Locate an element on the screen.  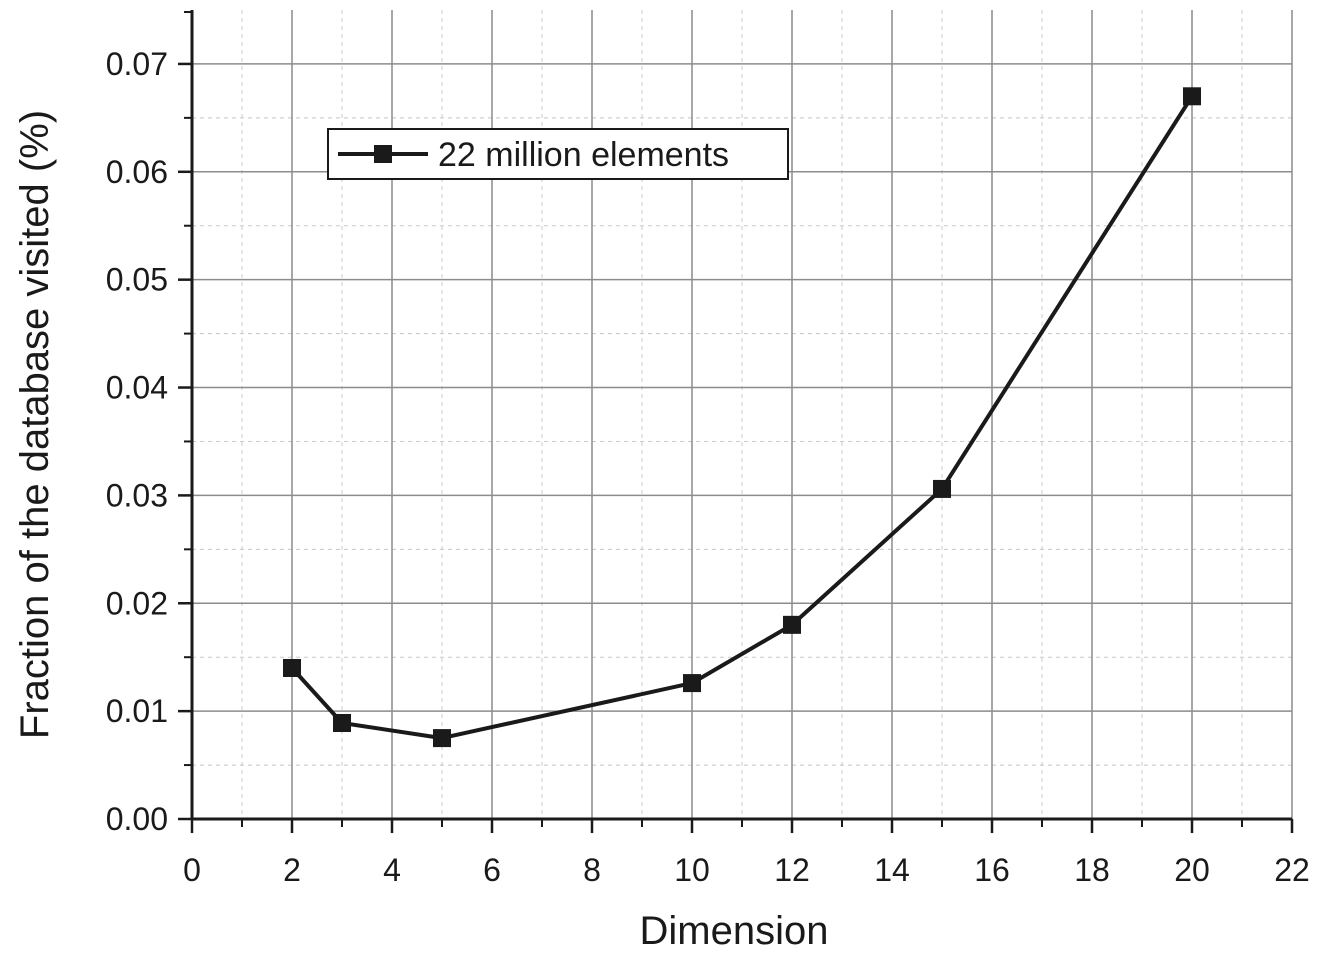
legend-square-marker is located at coordinates (383, 154).